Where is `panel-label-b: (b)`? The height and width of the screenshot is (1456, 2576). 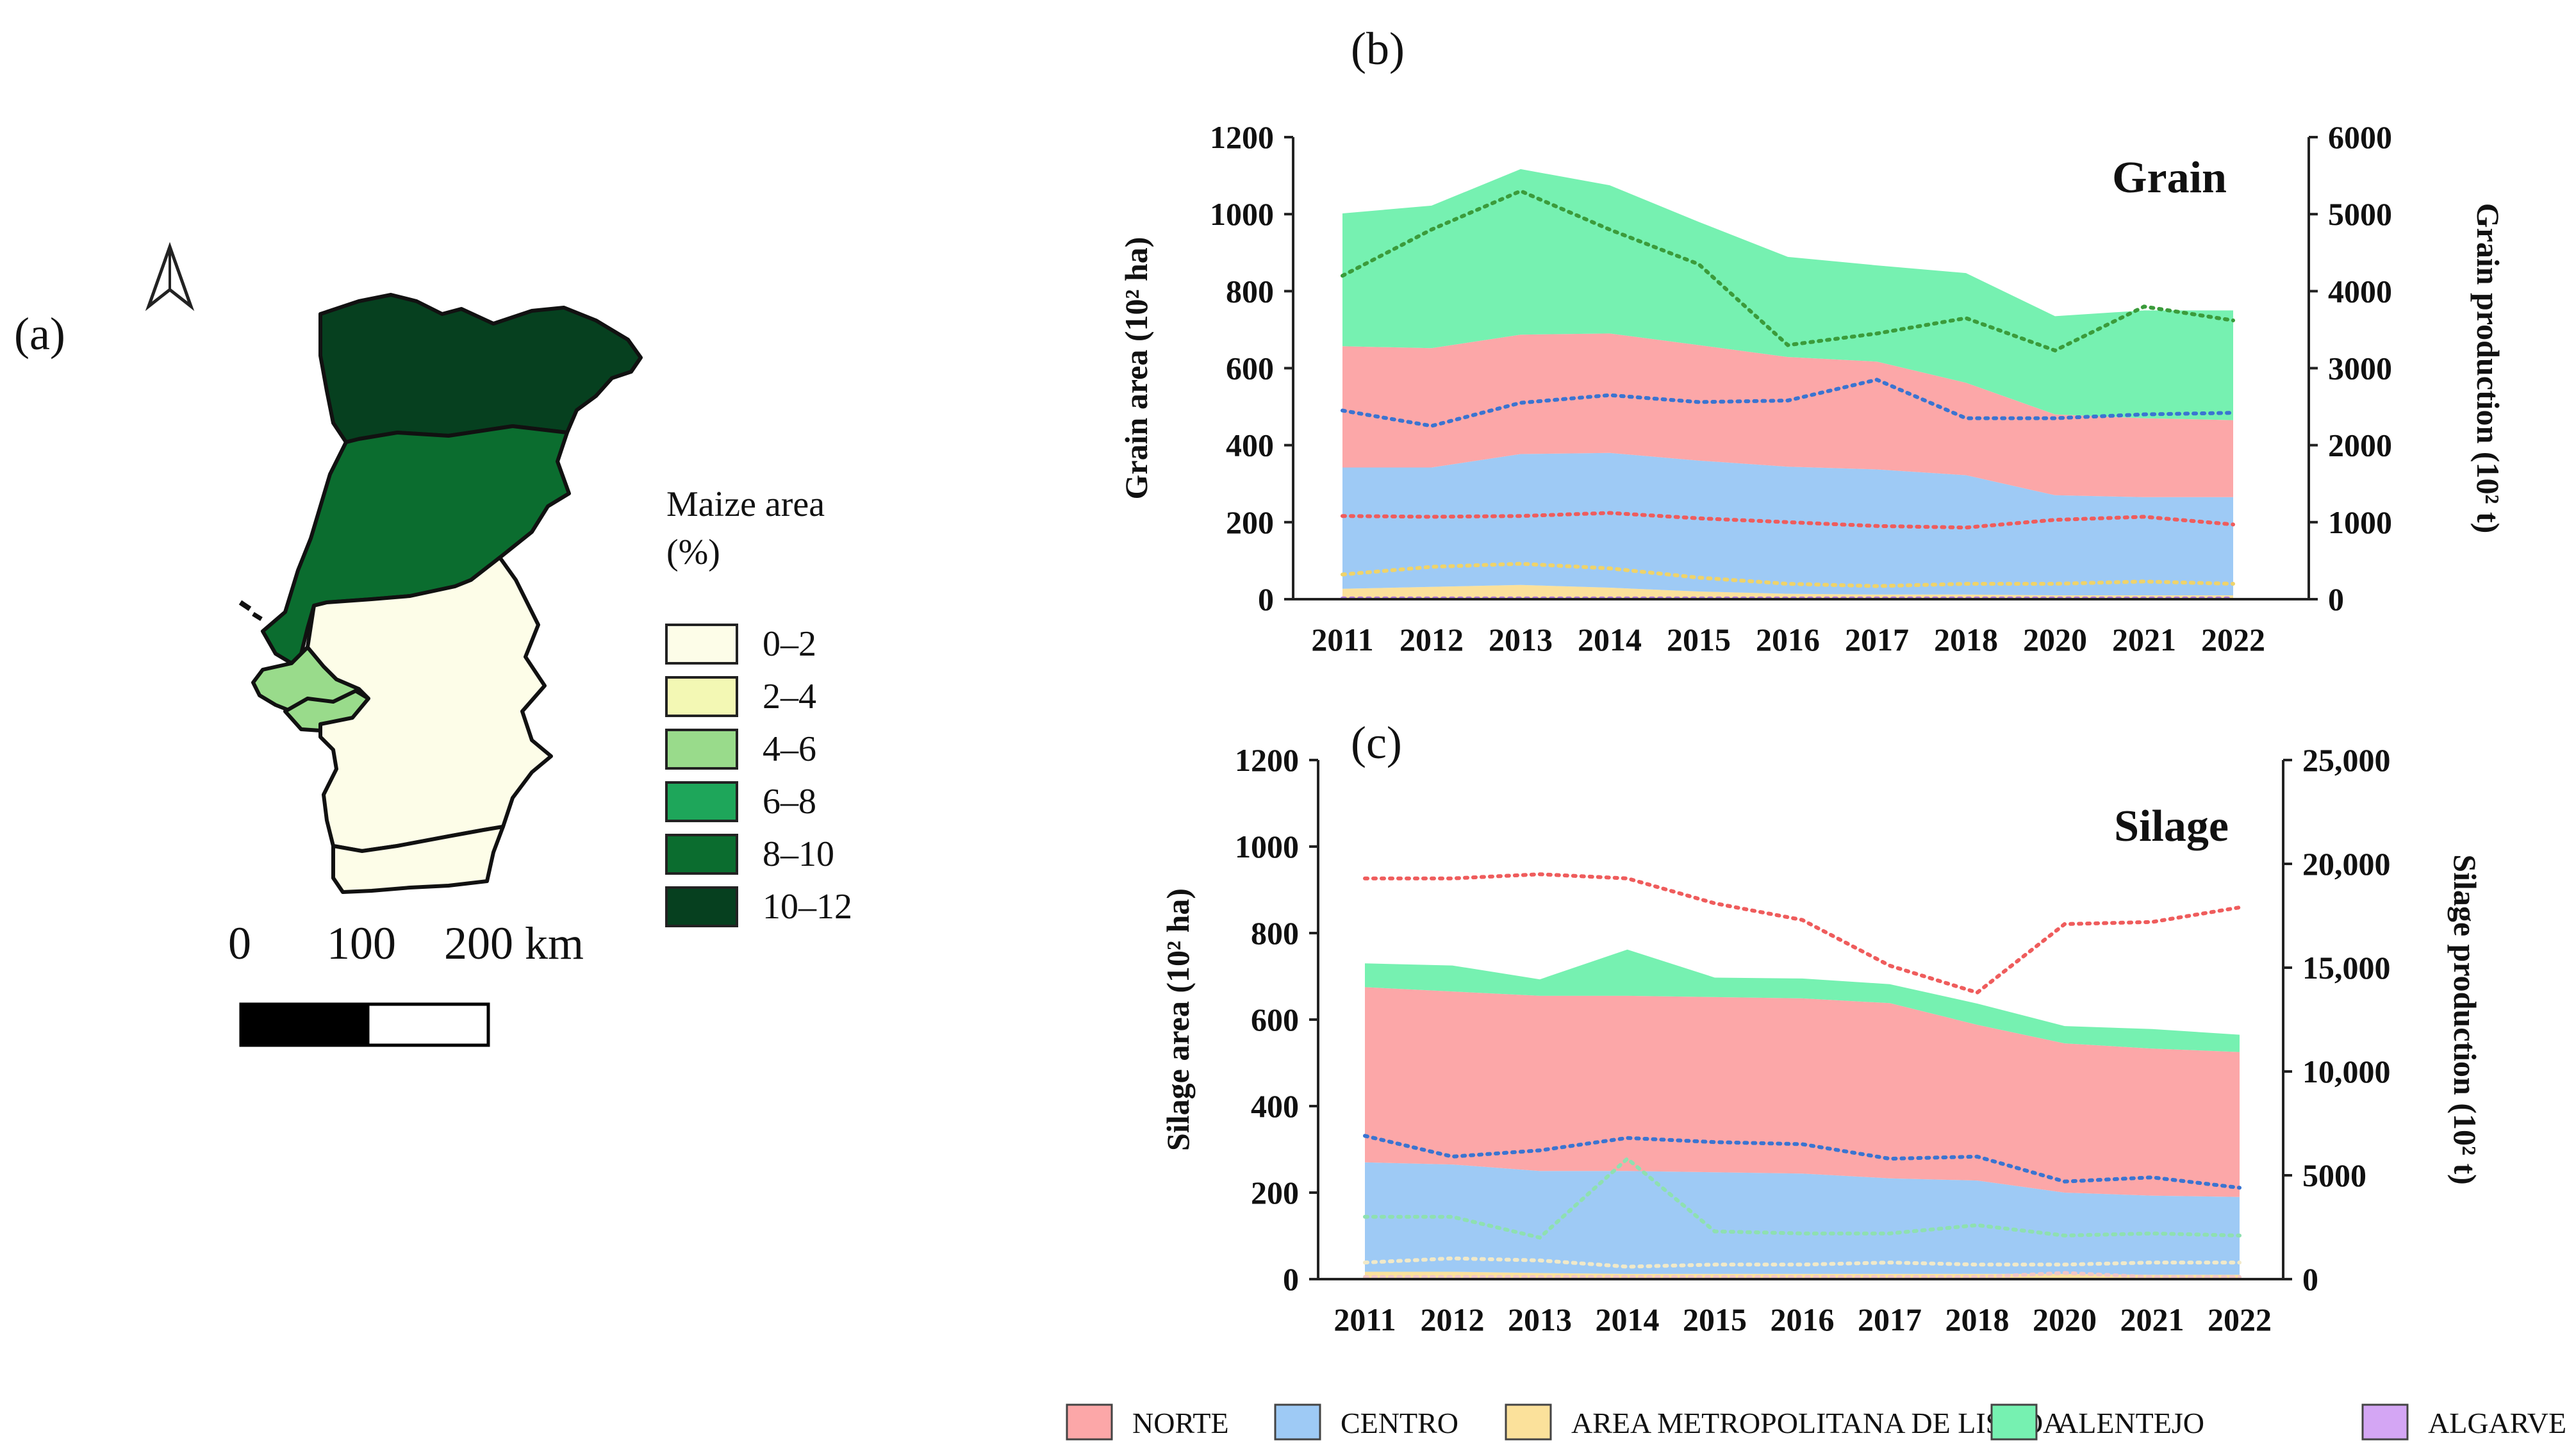
panel-label-b: (b) is located at coordinates (1378, 49).